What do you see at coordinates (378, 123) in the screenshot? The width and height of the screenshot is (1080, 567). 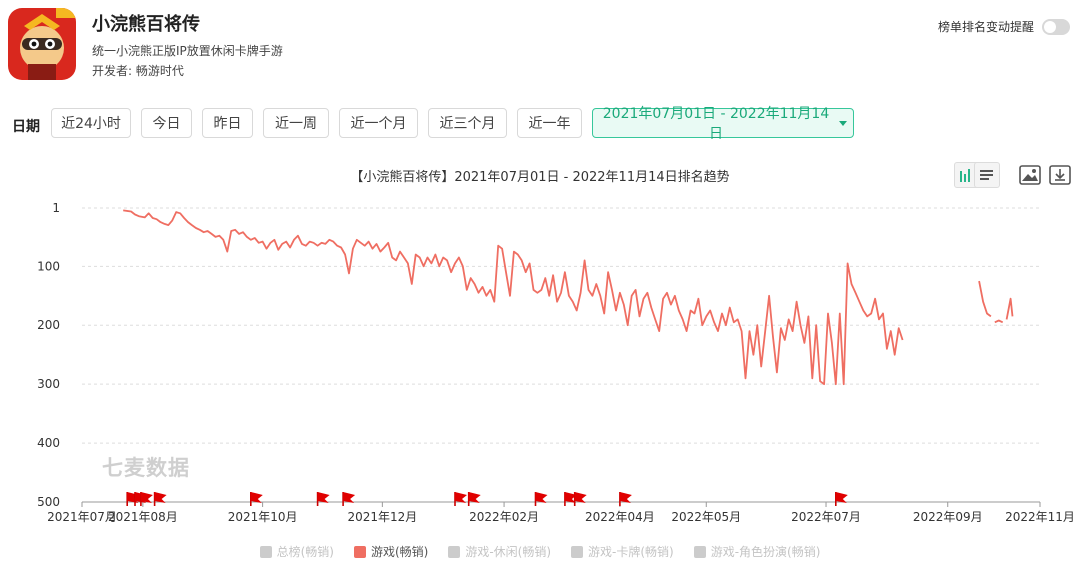 I see `range-month-button: 近一个月` at bounding box center [378, 123].